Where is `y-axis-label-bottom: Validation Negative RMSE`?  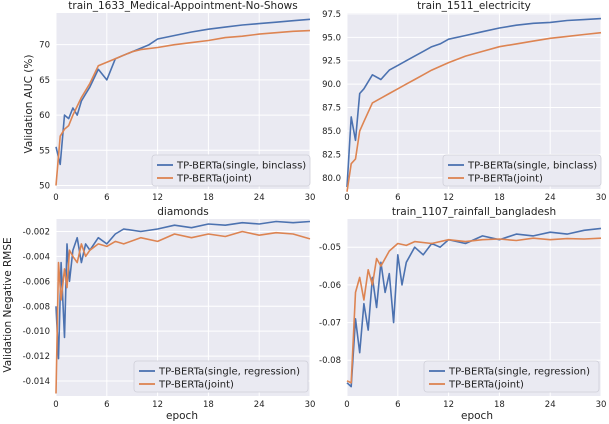
y-axis-label-bottom: Validation Negative RMSE is located at coordinates (8, 304).